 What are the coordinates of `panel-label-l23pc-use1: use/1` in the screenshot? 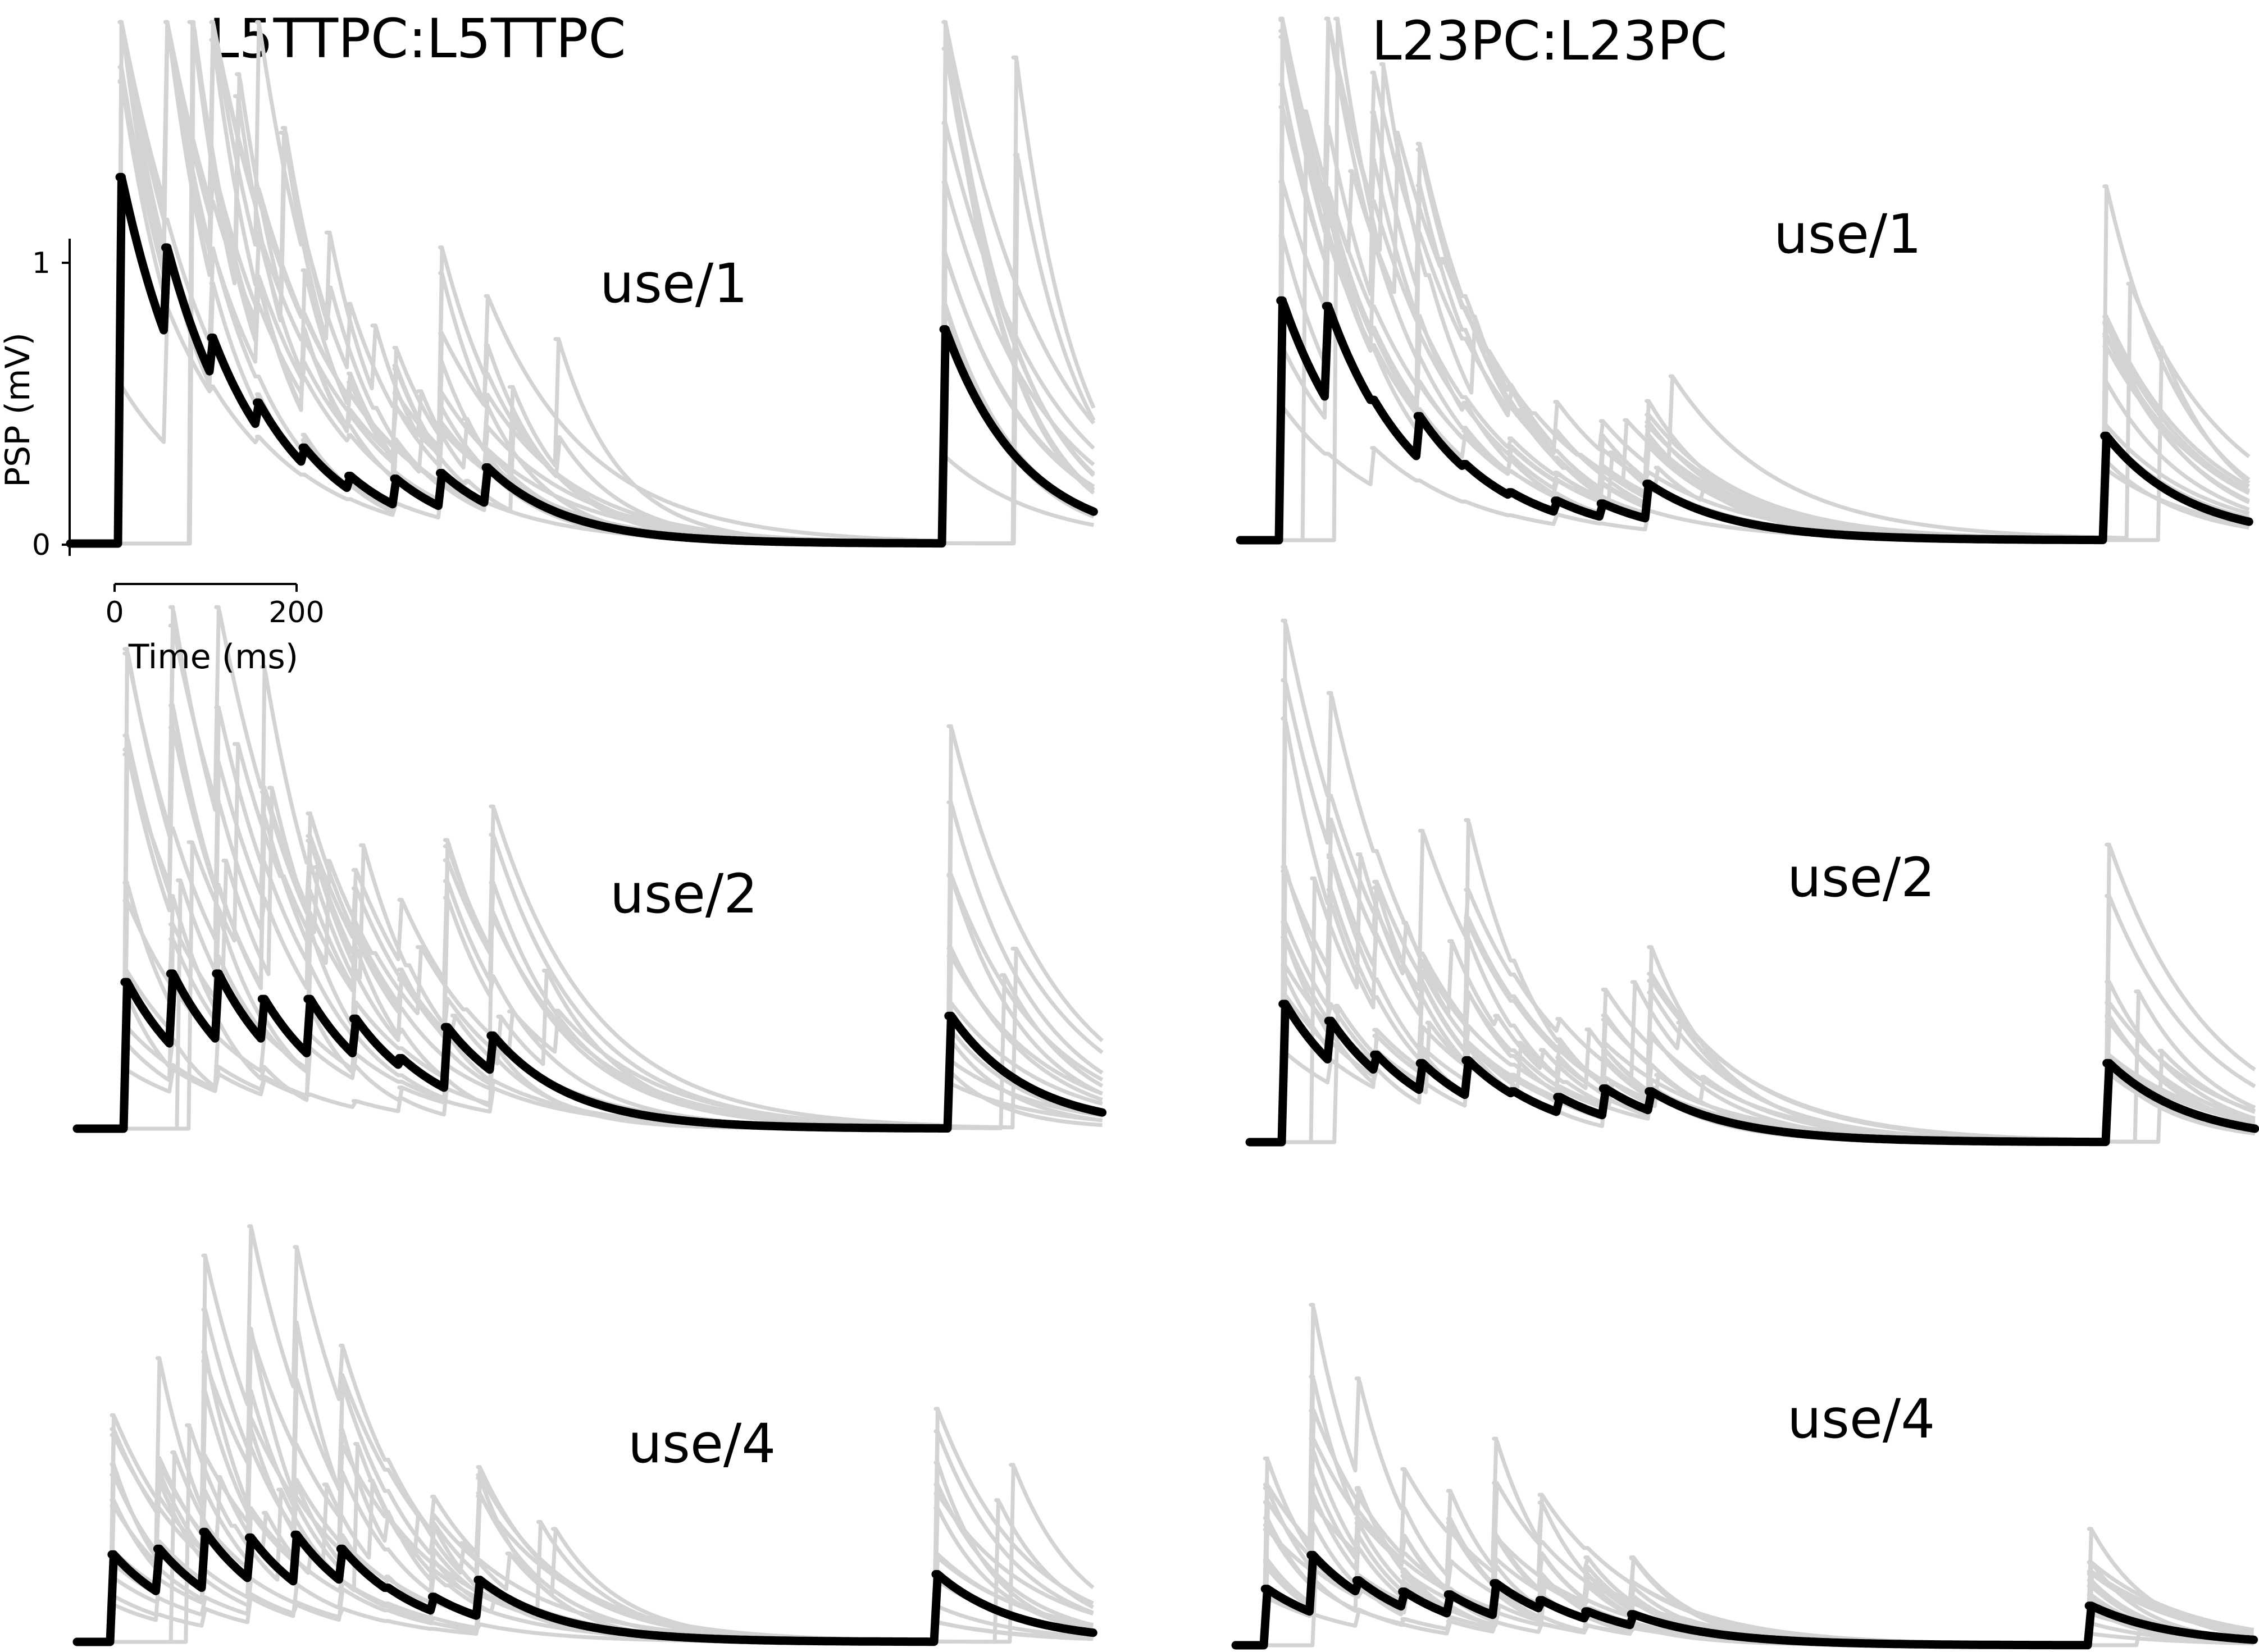 It's located at (1847, 234).